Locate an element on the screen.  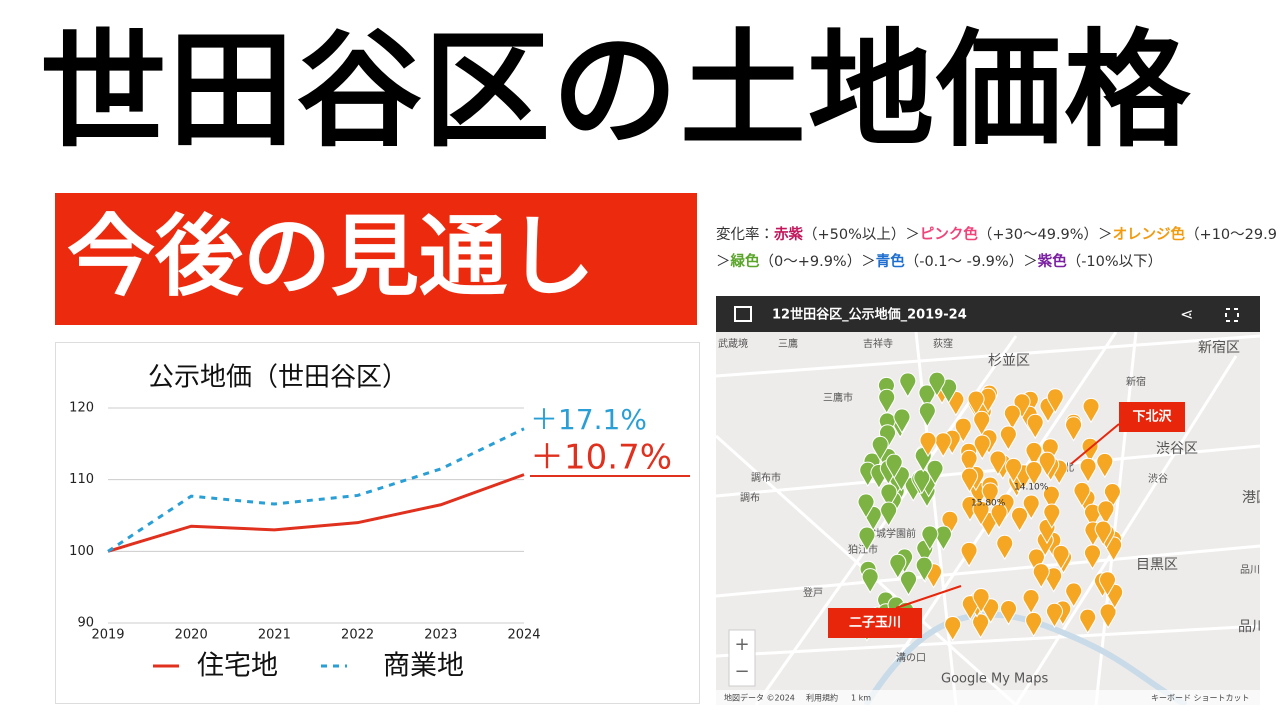
x-tick-label: 2022 is located at coordinates (357, 635).